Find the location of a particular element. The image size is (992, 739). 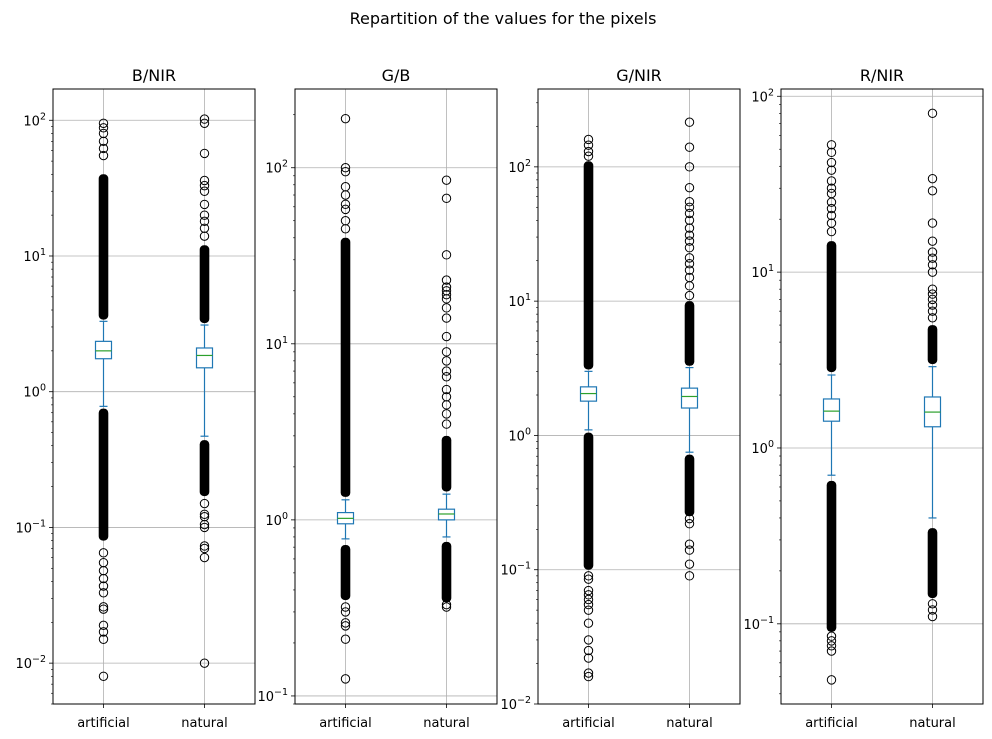

panel-title: R/NIR is located at coordinates (882, 75).